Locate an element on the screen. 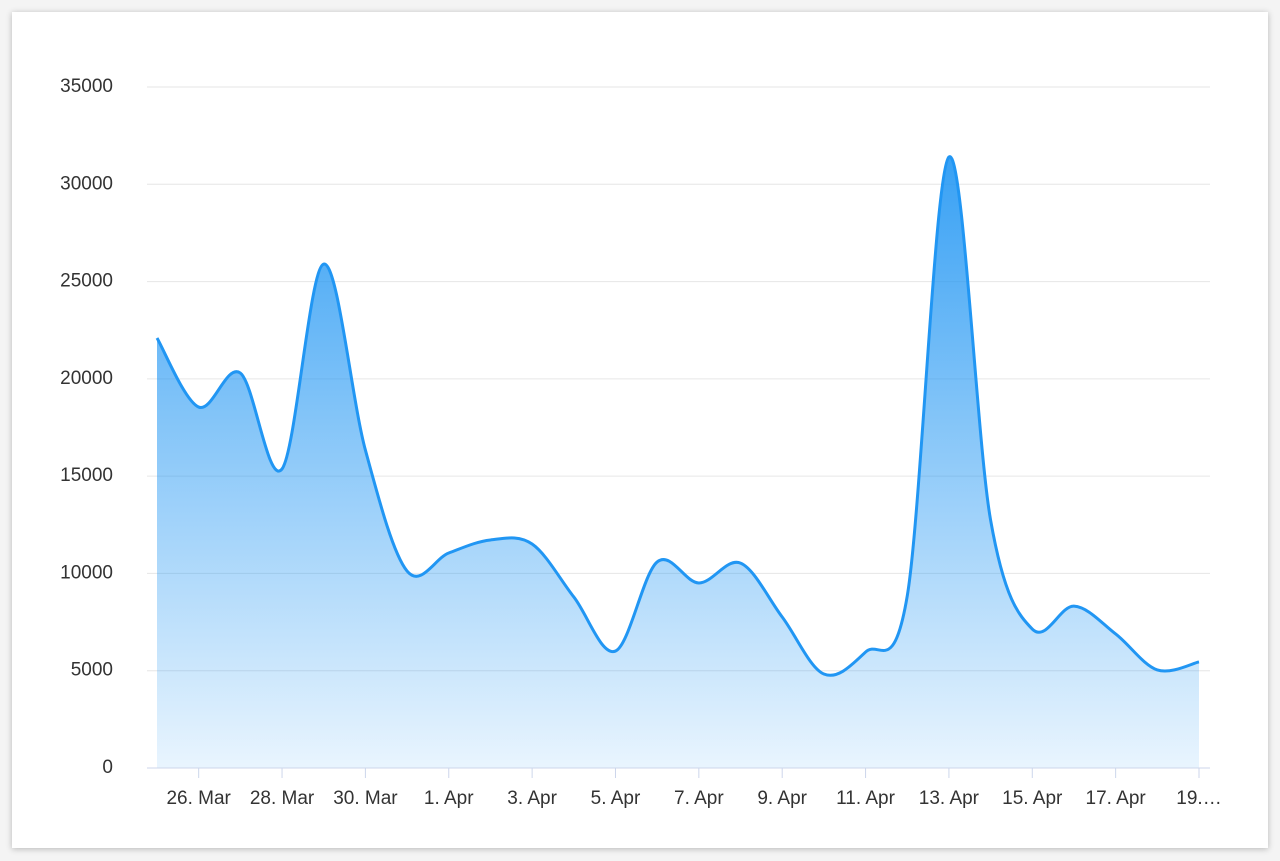  x-tick-label: 9. Apr is located at coordinates (782, 798).